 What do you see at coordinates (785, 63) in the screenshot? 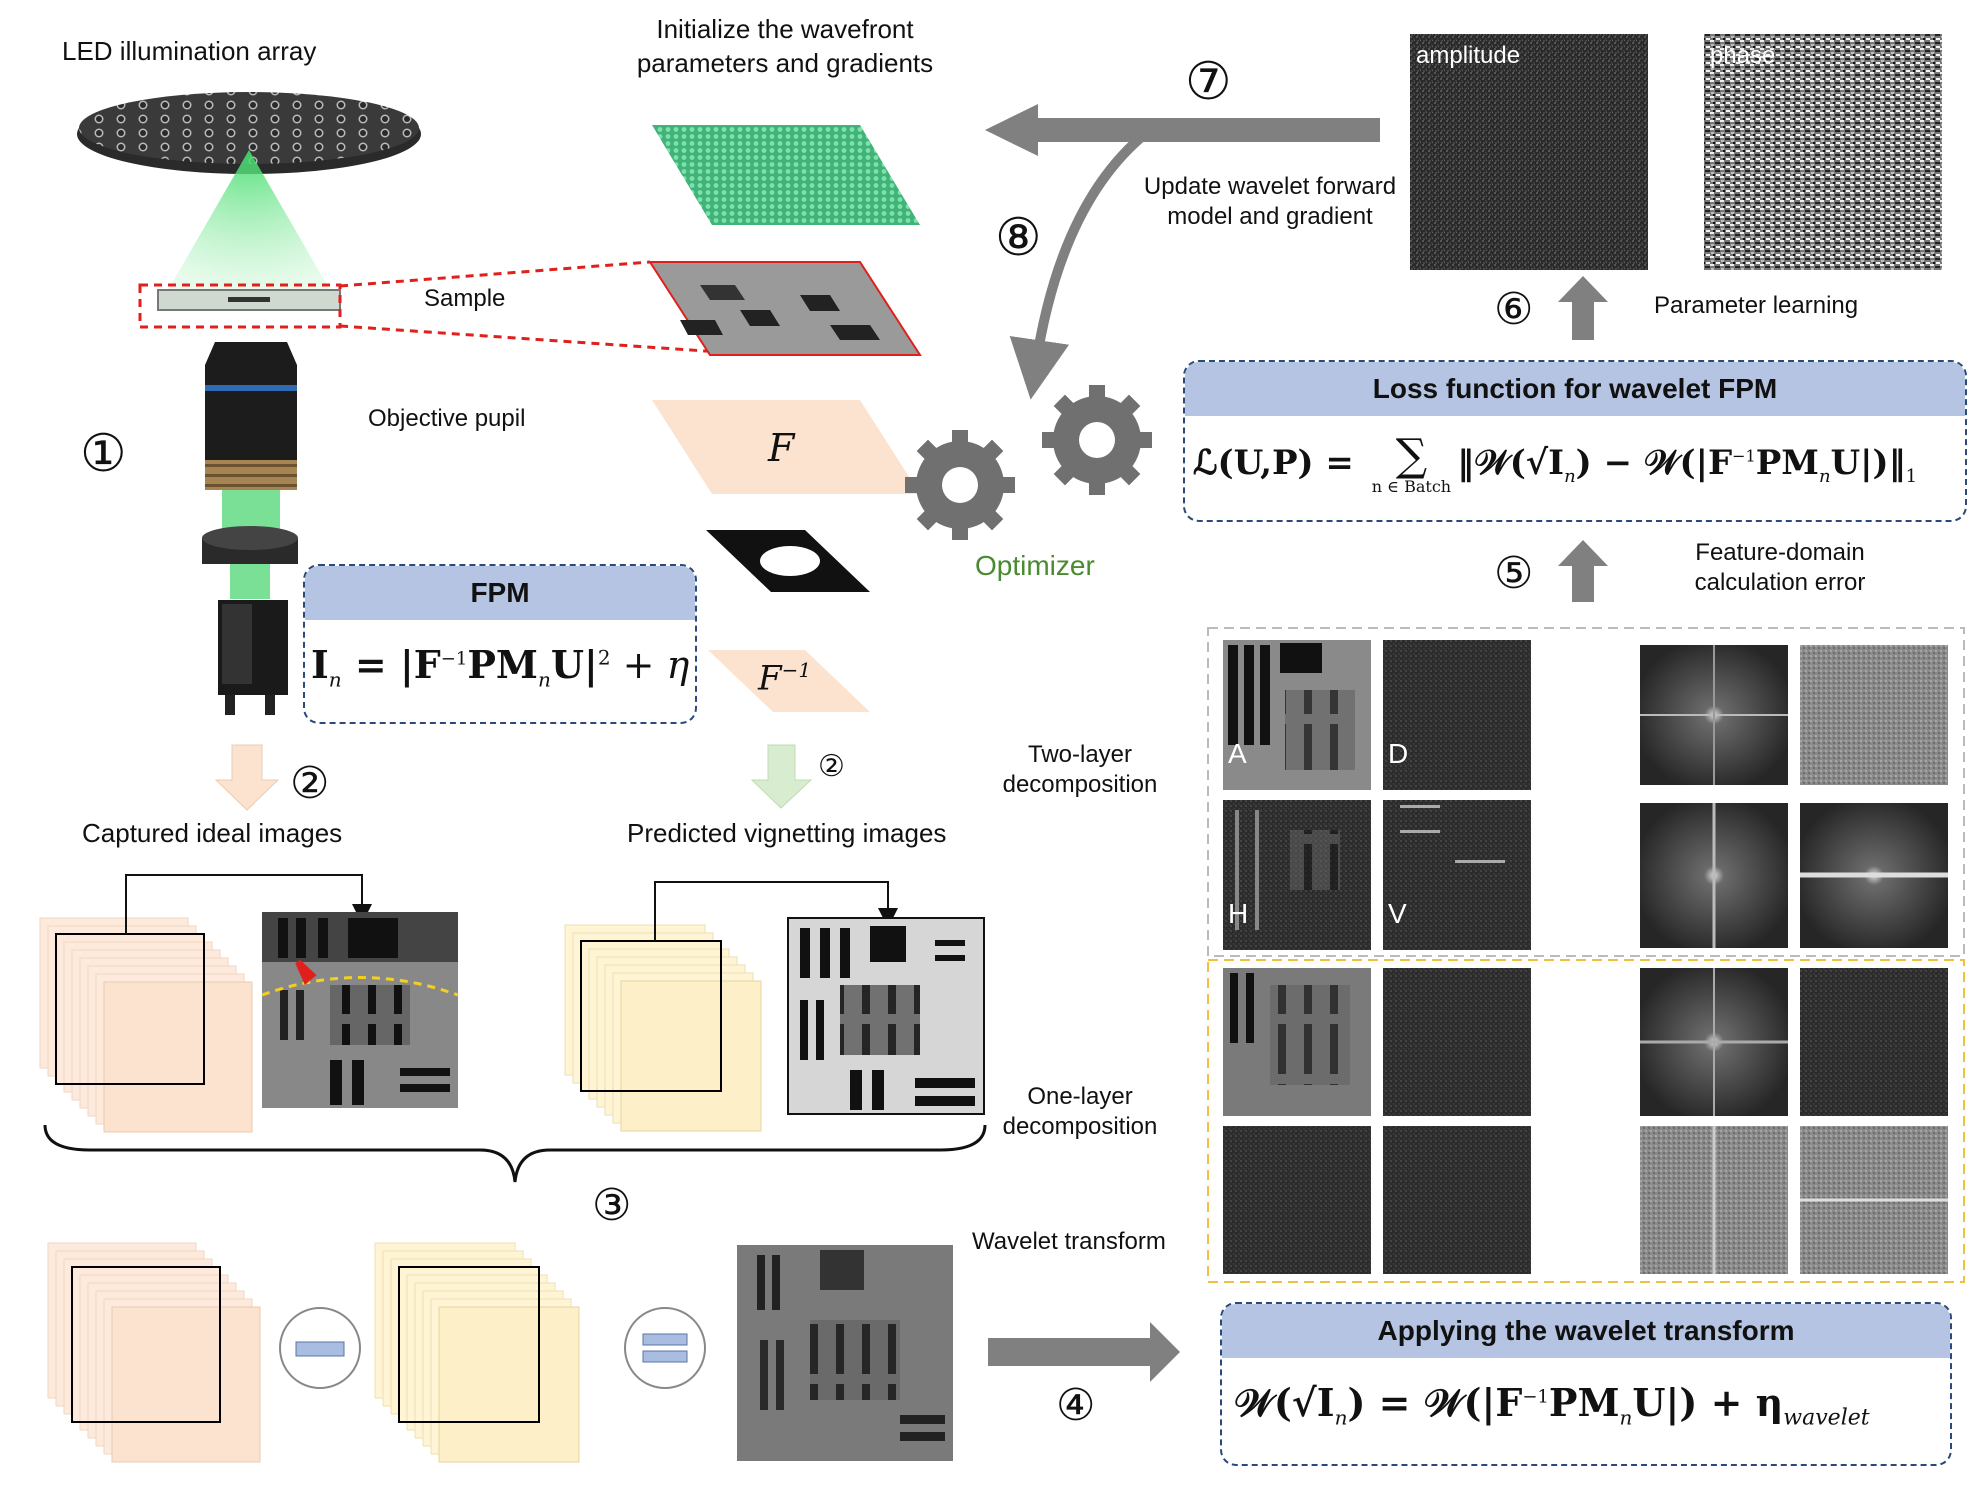
I see `init-label-line2: parameters and gradients` at bounding box center [785, 63].